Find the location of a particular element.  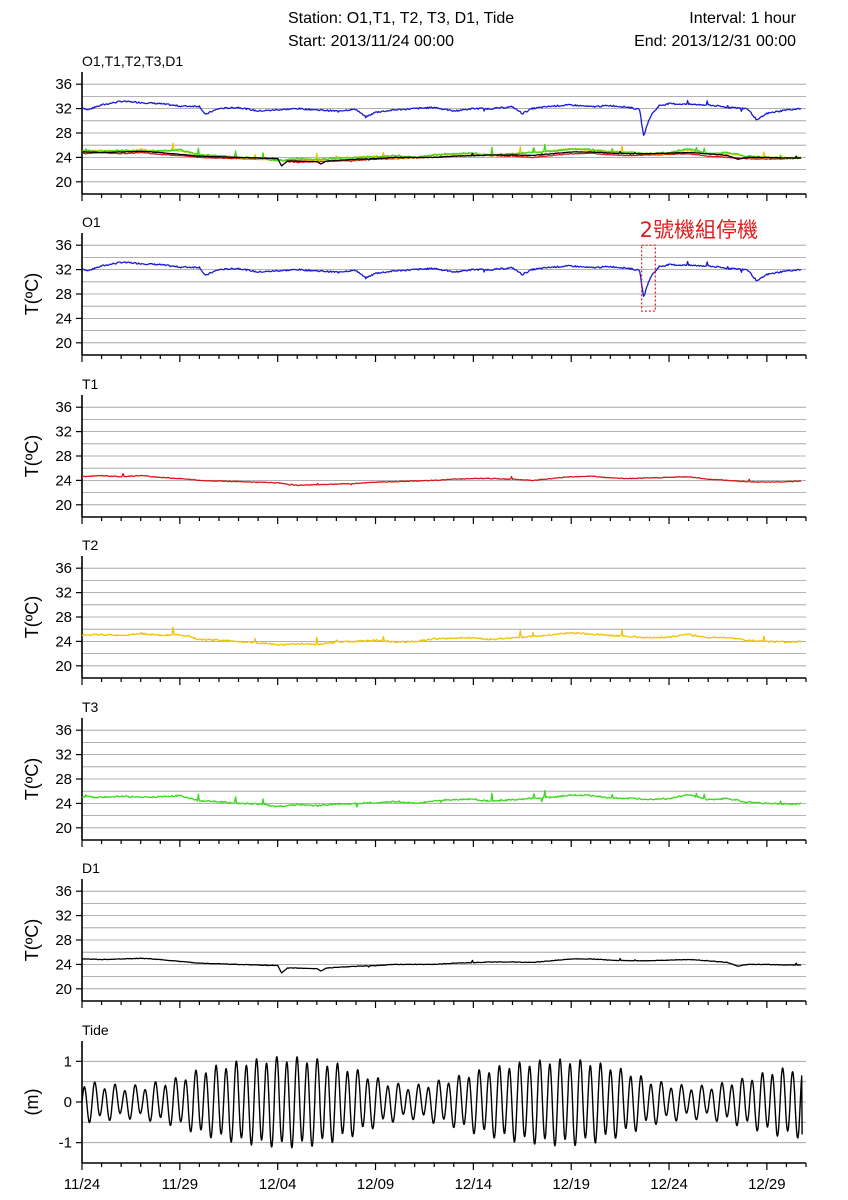

y-tick-label: -1 is located at coordinates (65, 1143).